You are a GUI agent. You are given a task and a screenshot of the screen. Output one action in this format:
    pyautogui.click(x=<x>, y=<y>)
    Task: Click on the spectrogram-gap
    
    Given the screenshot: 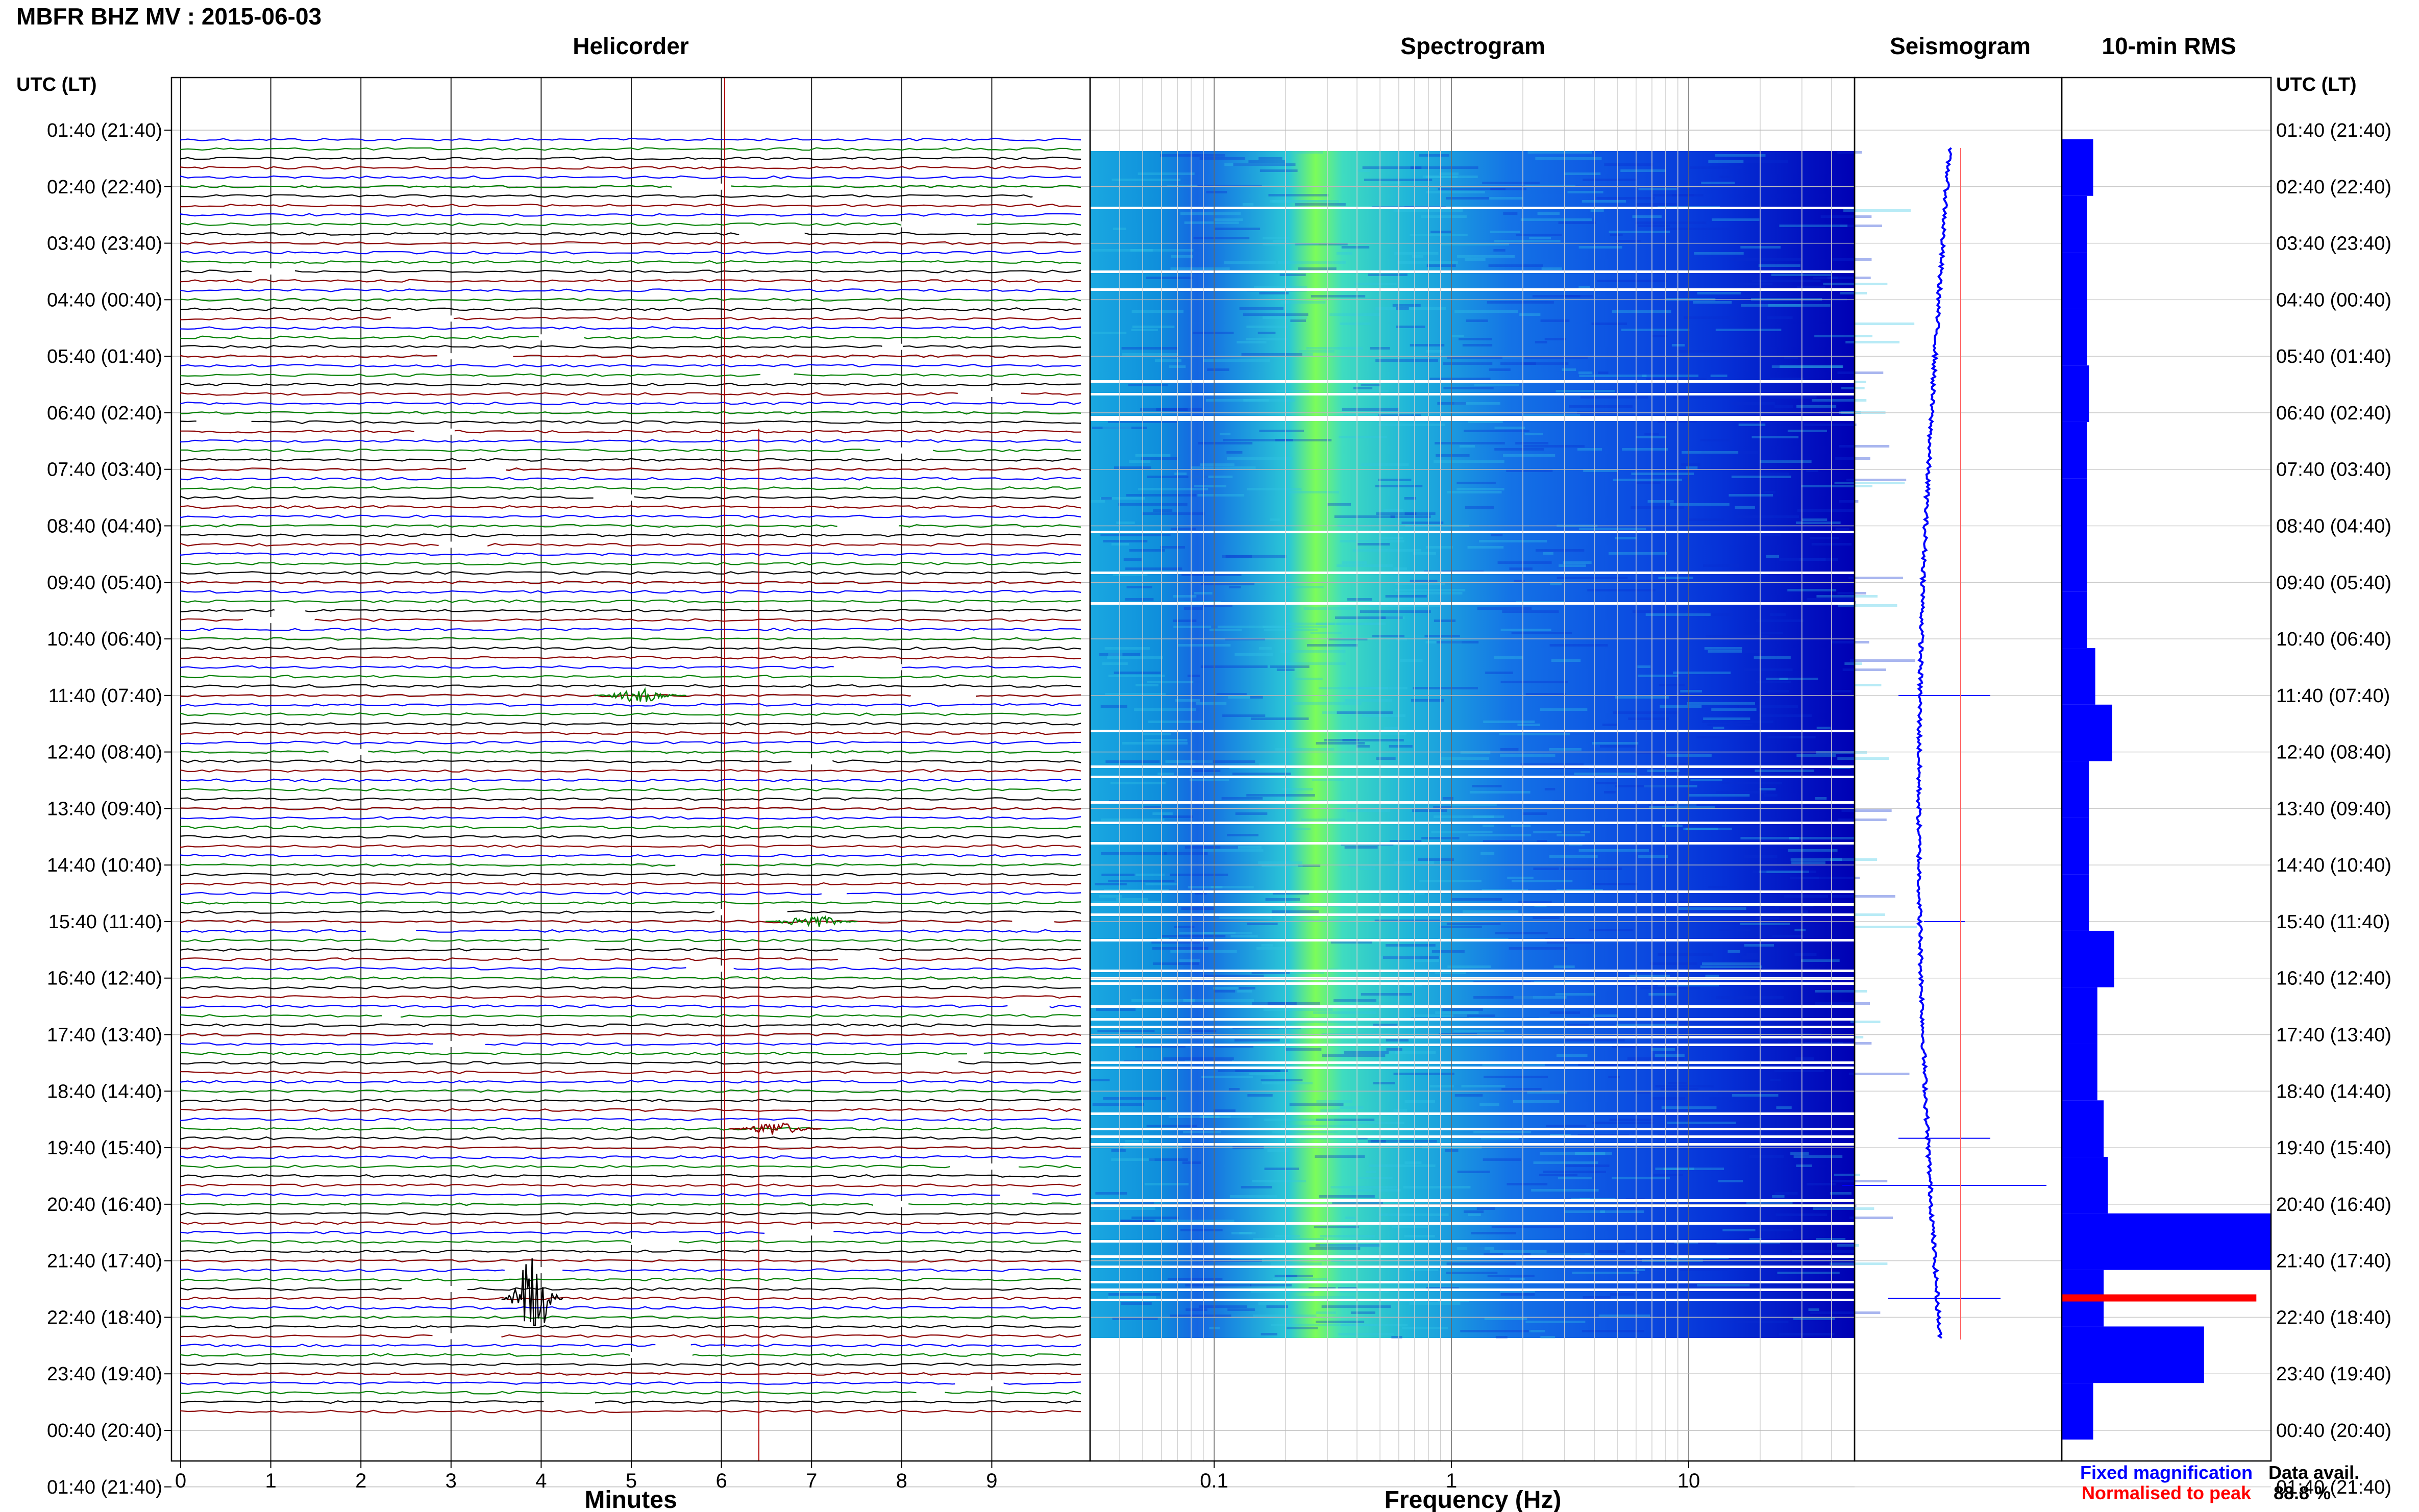 What is the action you would take?
    pyautogui.click(x=1472, y=381)
    